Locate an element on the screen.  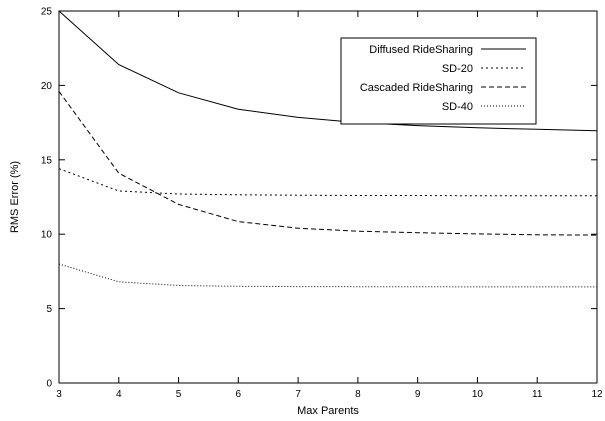
x-tick-label: 9 is located at coordinates (418, 394).